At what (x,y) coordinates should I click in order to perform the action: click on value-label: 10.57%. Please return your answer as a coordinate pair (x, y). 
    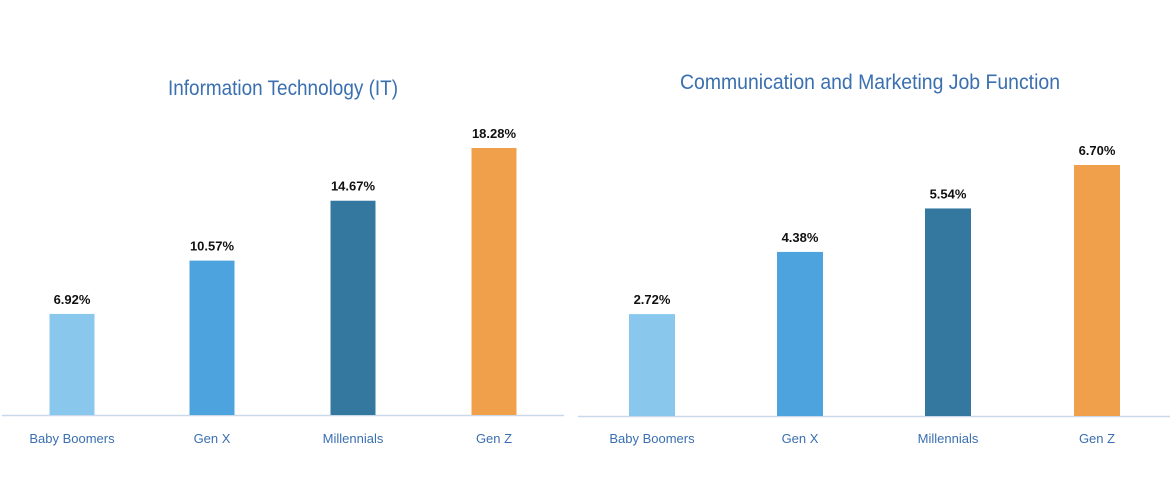
    Looking at the image, I should click on (212, 246).